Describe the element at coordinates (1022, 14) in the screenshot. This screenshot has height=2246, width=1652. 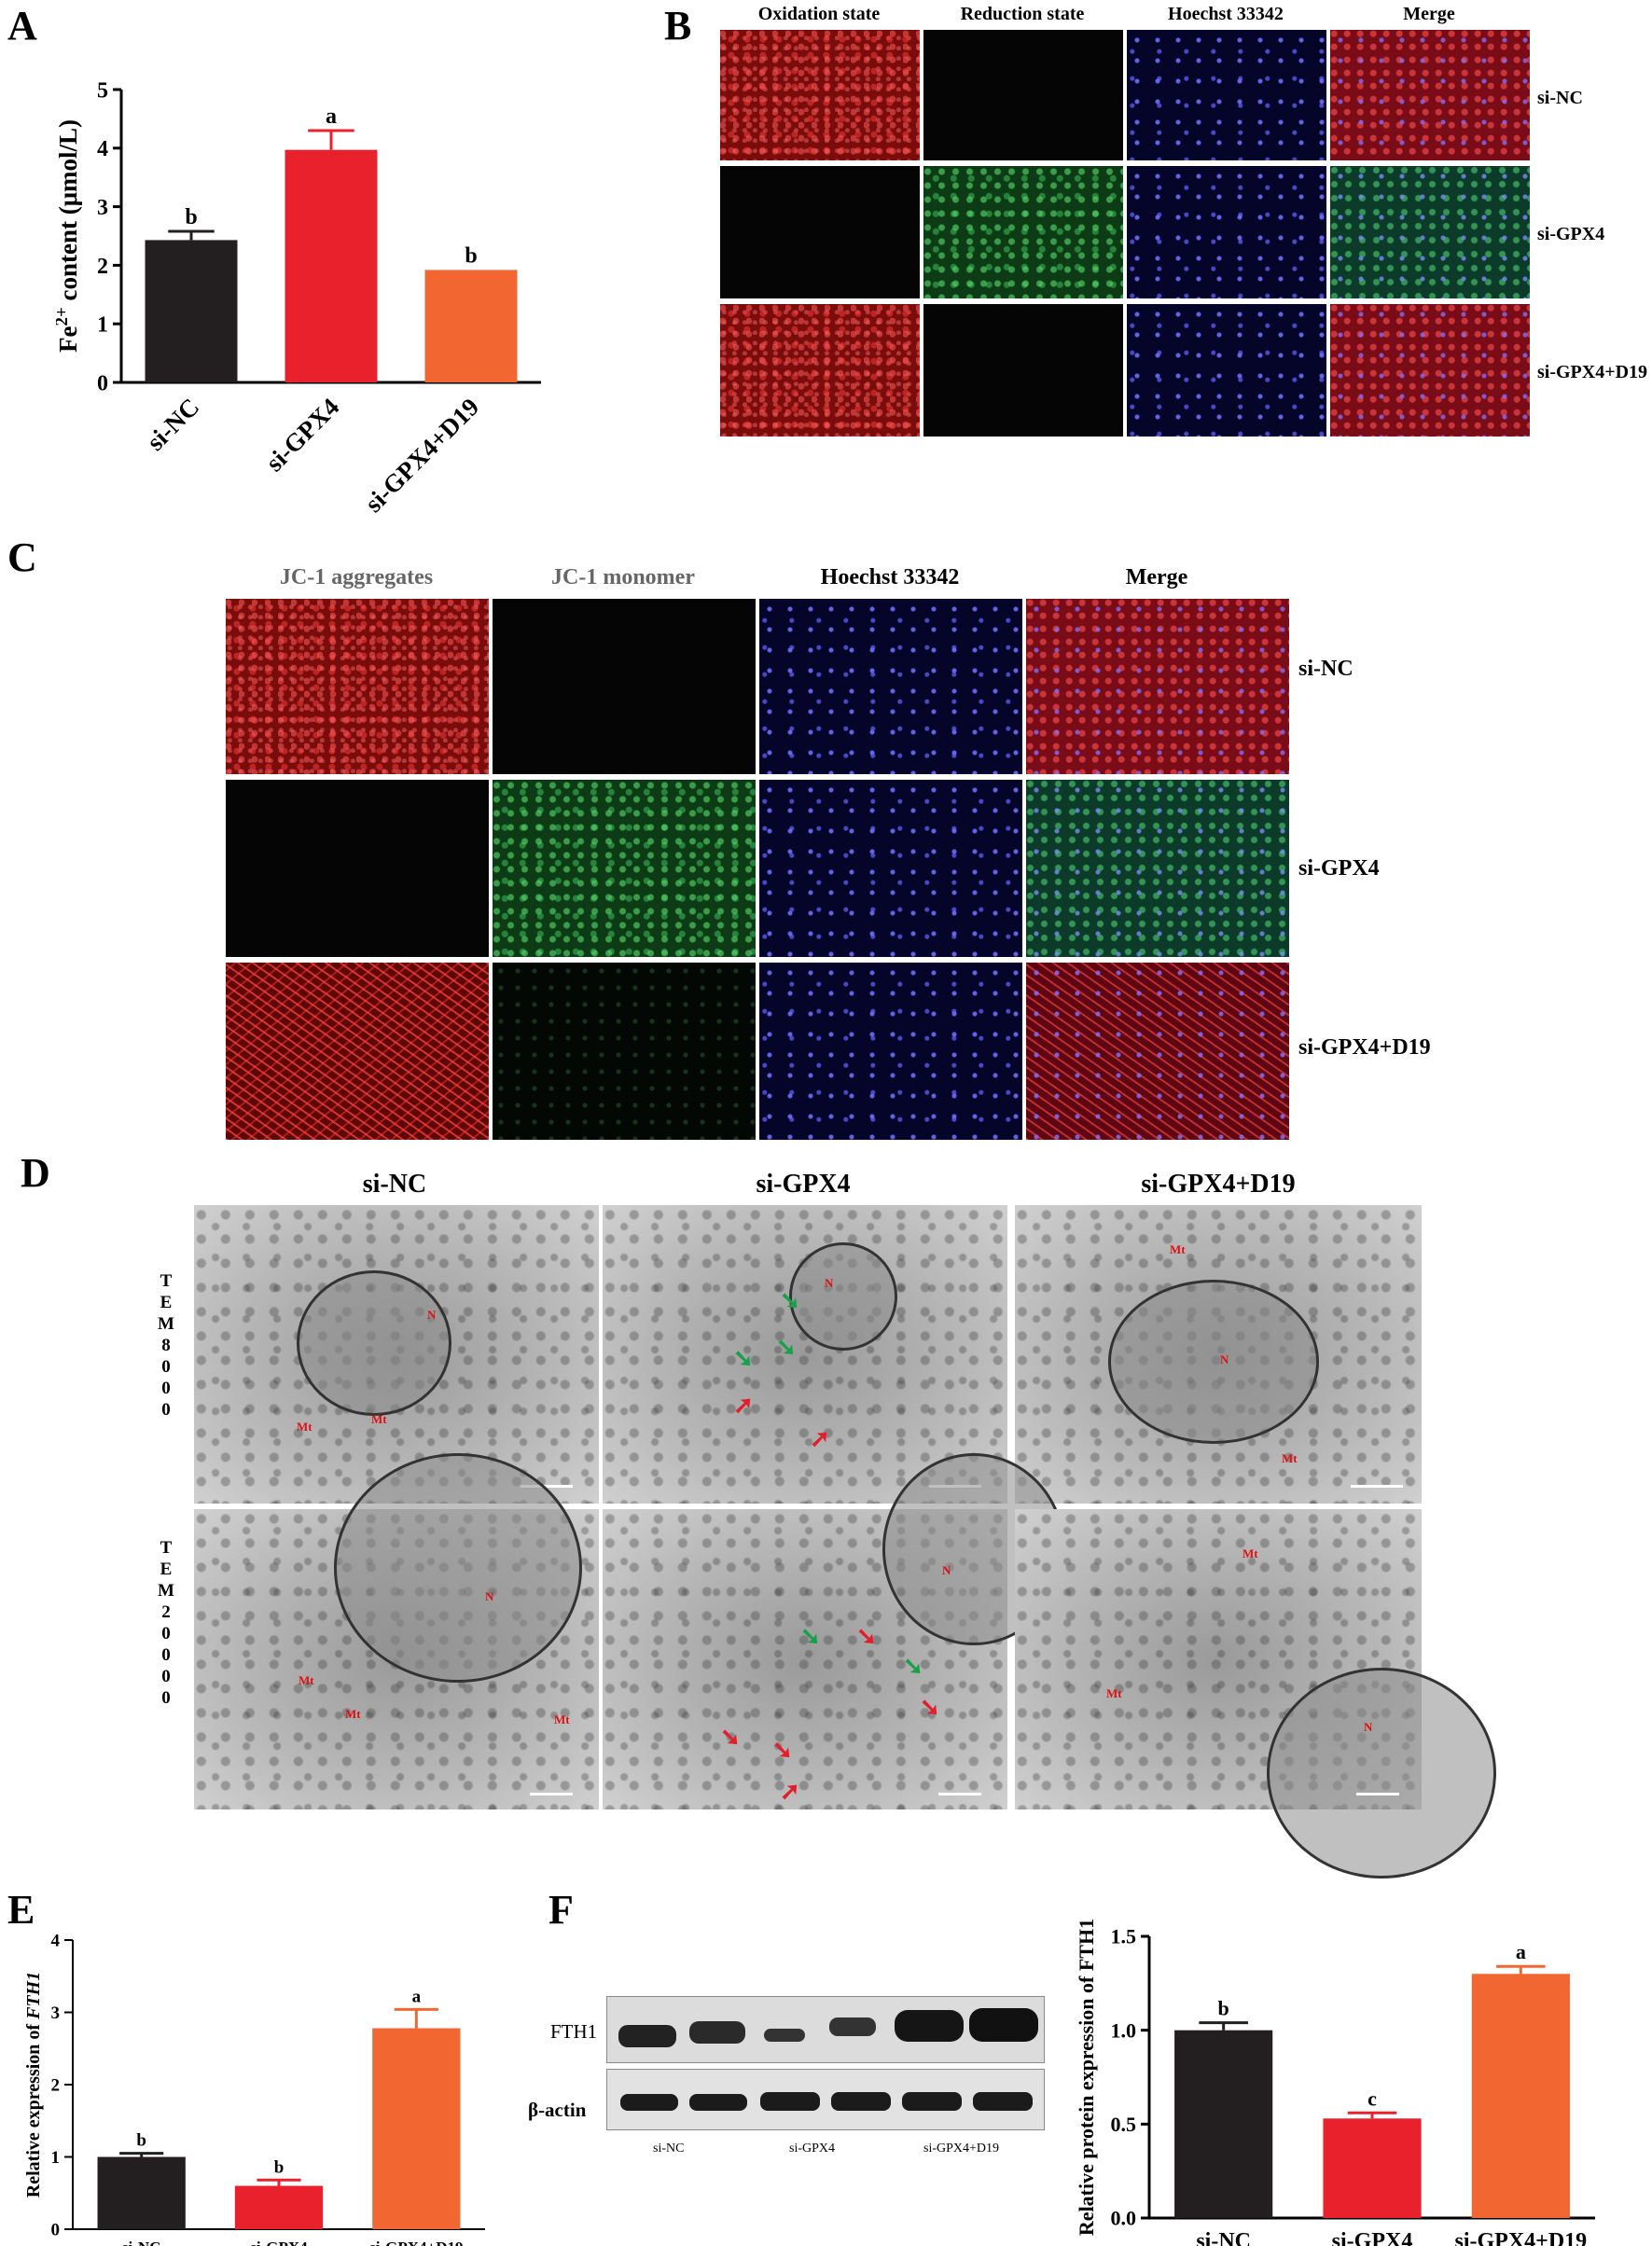
I see `panel-b-col-reduction: Reduction state` at that location.